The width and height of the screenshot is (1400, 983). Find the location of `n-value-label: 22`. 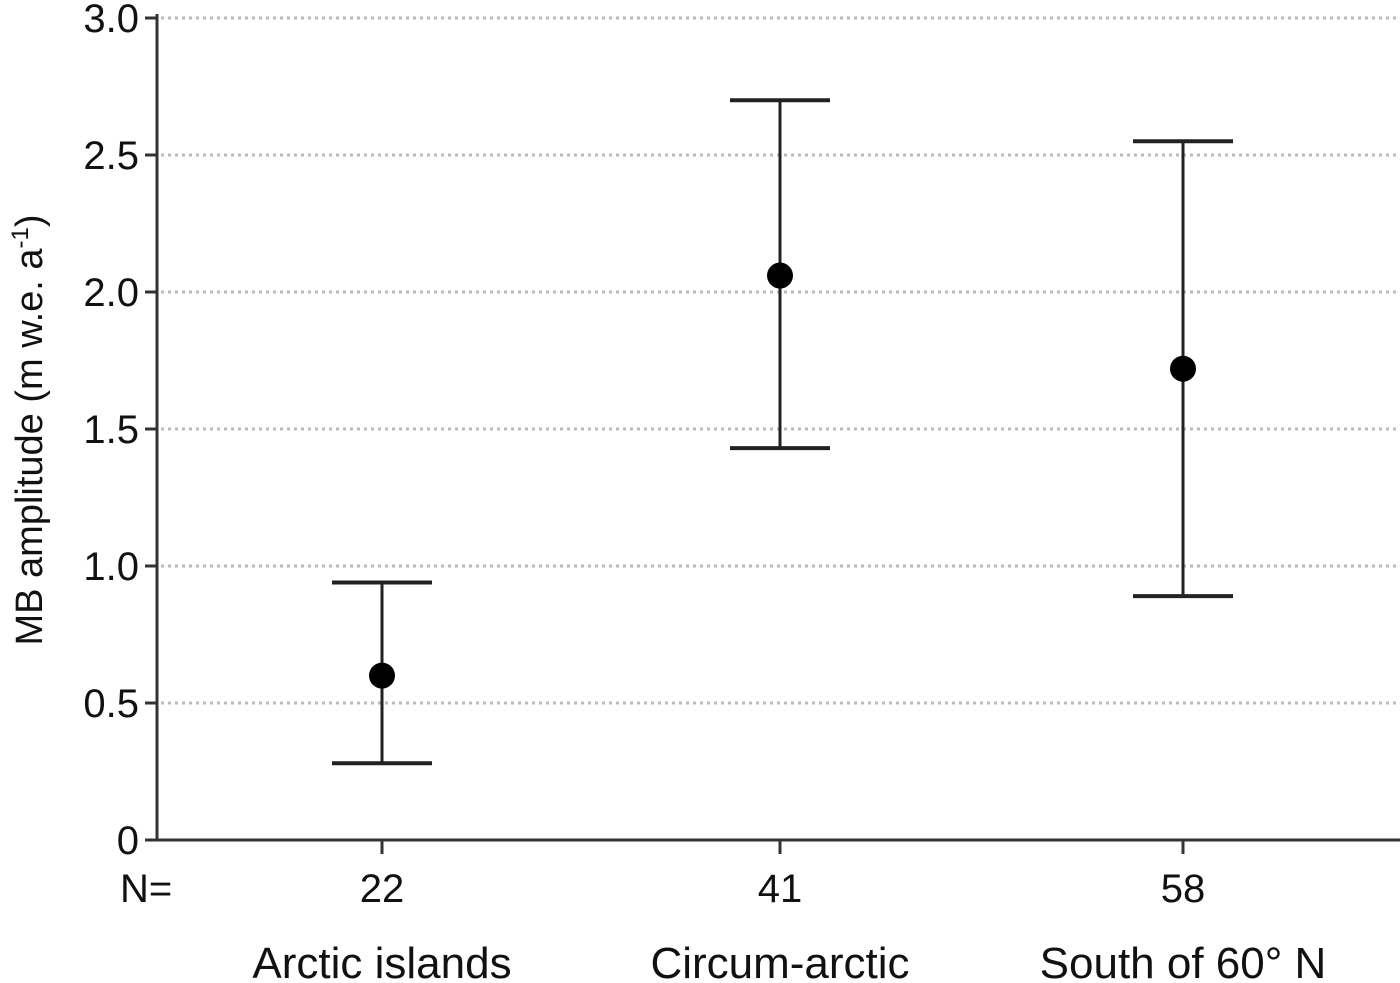

n-value-label: 22 is located at coordinates (382, 889).